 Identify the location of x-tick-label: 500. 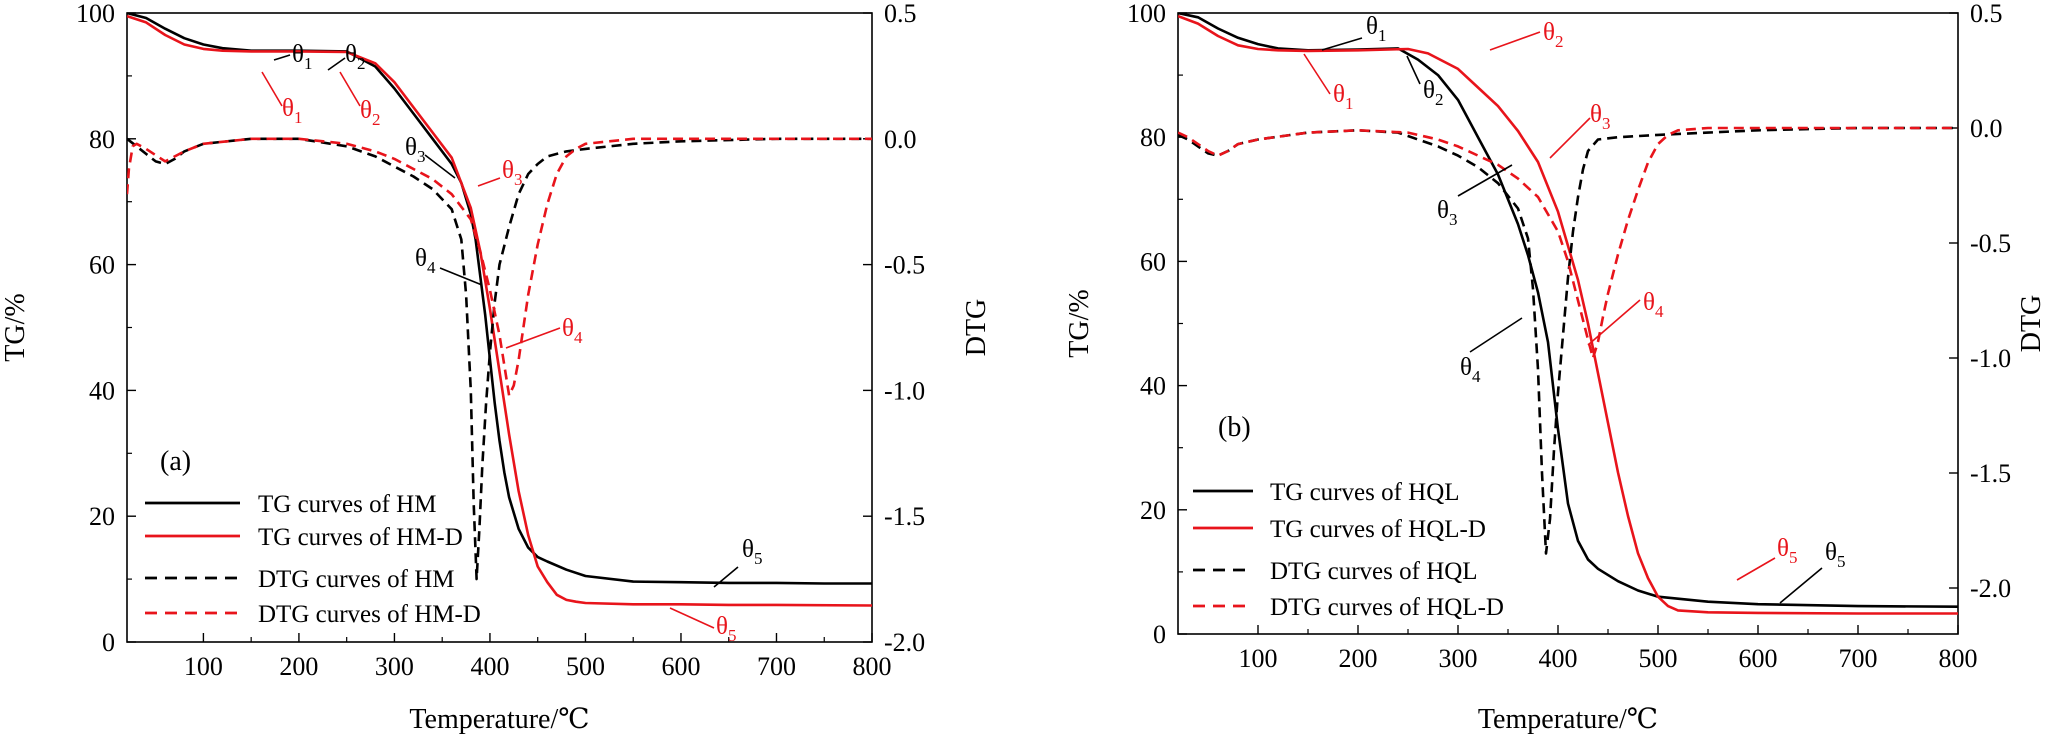
(1658, 658).